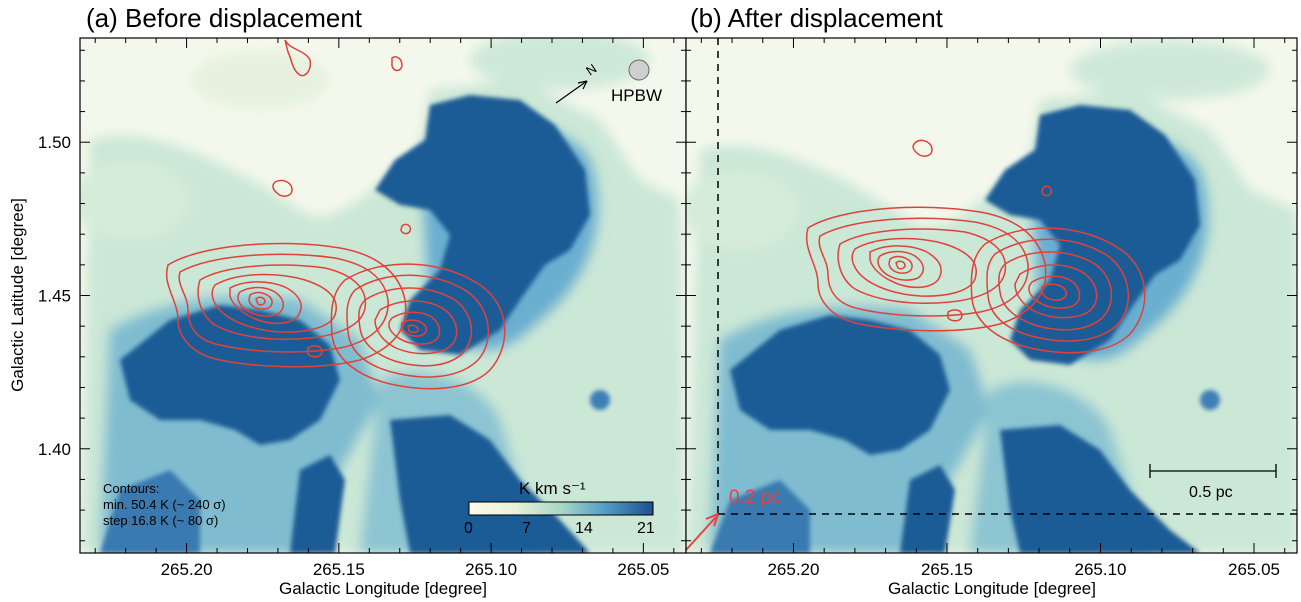 The image size is (1301, 602). I want to click on panel-a-ylabel: Galactic Latitude [degree], so click(17, 295).